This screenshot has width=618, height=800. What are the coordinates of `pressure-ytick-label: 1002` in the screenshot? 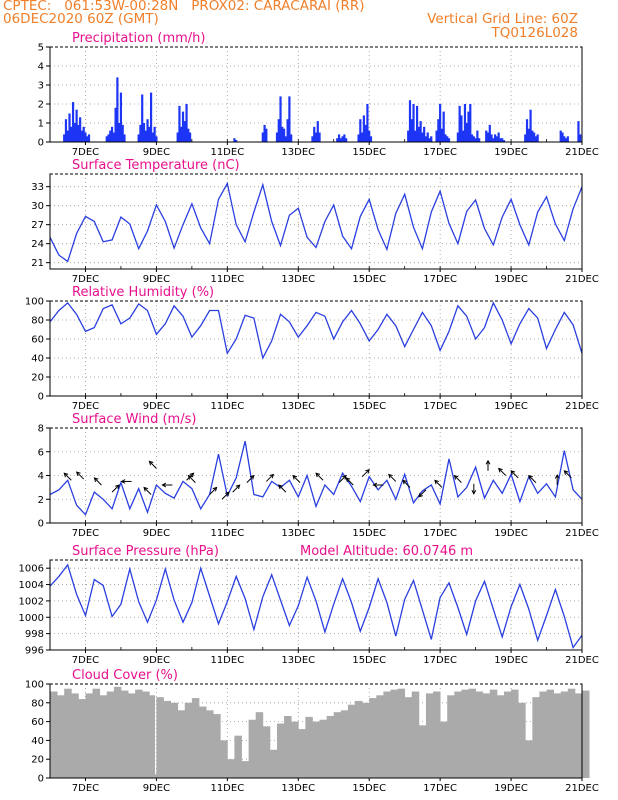 It's located at (31, 601).